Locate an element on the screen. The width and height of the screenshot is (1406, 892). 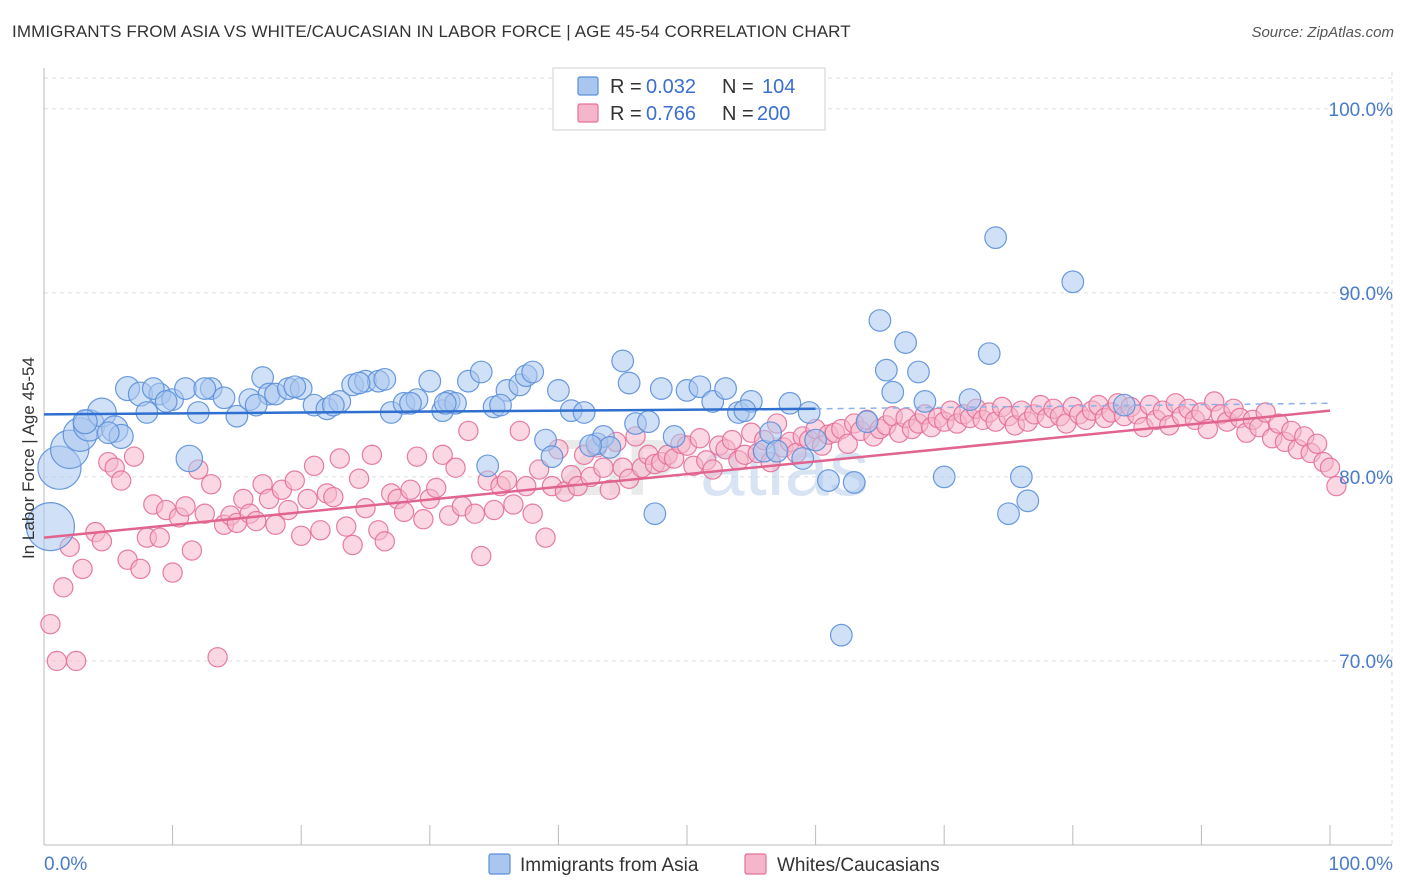
y-tick-labels: 100.0% 90.0% 80.0% 70.0% is located at coordinates (1361, 386).